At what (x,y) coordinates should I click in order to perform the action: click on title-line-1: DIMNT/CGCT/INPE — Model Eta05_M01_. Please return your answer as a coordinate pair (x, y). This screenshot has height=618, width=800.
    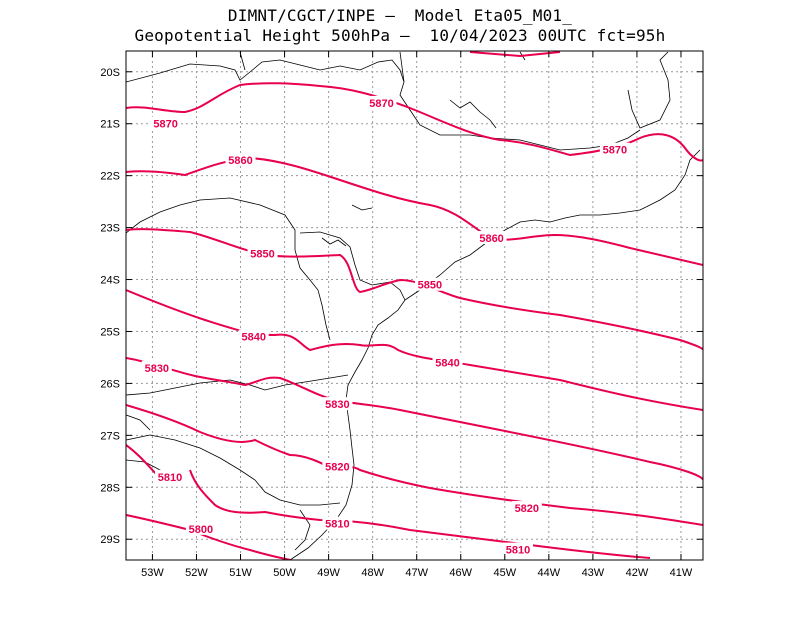
    Looking at the image, I should click on (400, 15).